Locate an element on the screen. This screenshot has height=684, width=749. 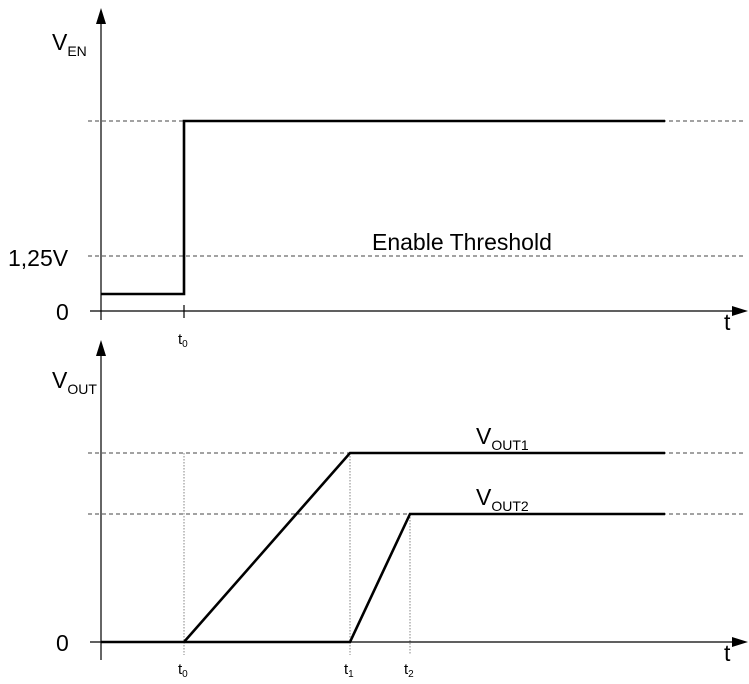
vout2-label: VOUT2 is located at coordinates (502, 499).